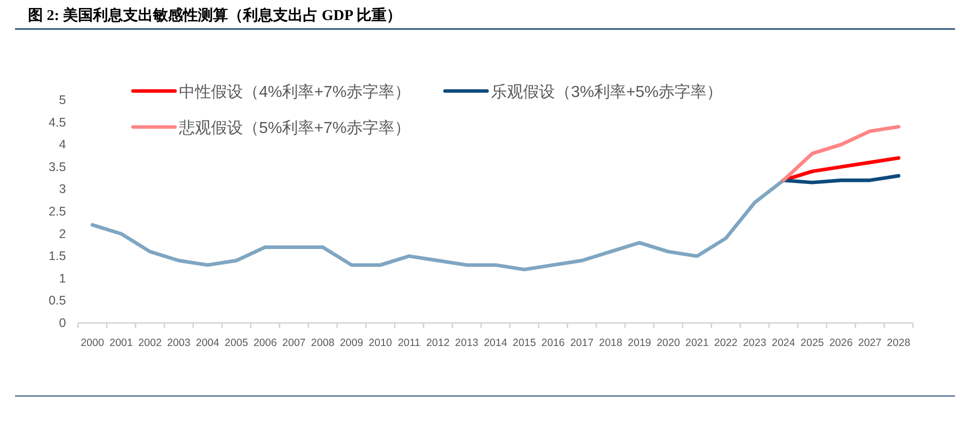  What do you see at coordinates (208, 343) in the screenshot?
I see `x-tick-label: 2004` at bounding box center [208, 343].